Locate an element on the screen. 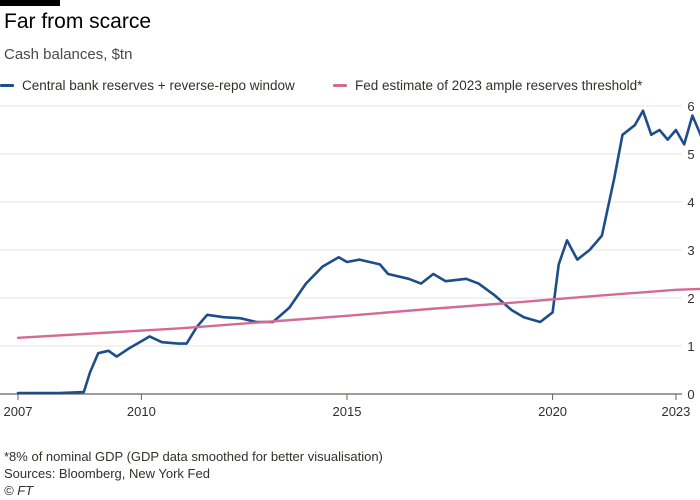  x-tick-label-2007: 2007 is located at coordinates (18, 411).